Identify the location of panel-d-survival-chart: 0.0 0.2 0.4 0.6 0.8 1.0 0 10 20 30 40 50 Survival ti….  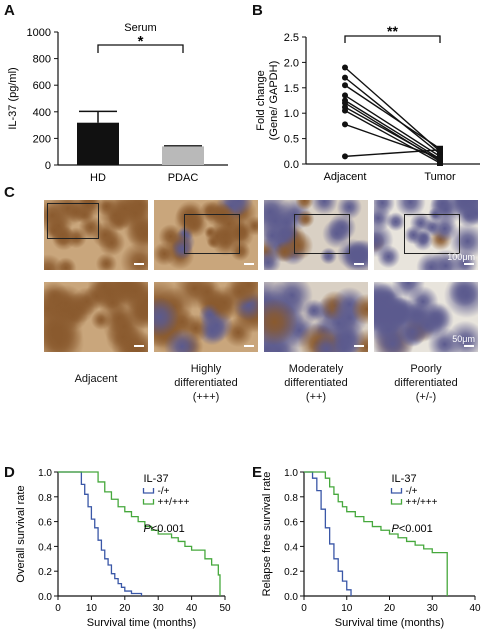
(123, 548).